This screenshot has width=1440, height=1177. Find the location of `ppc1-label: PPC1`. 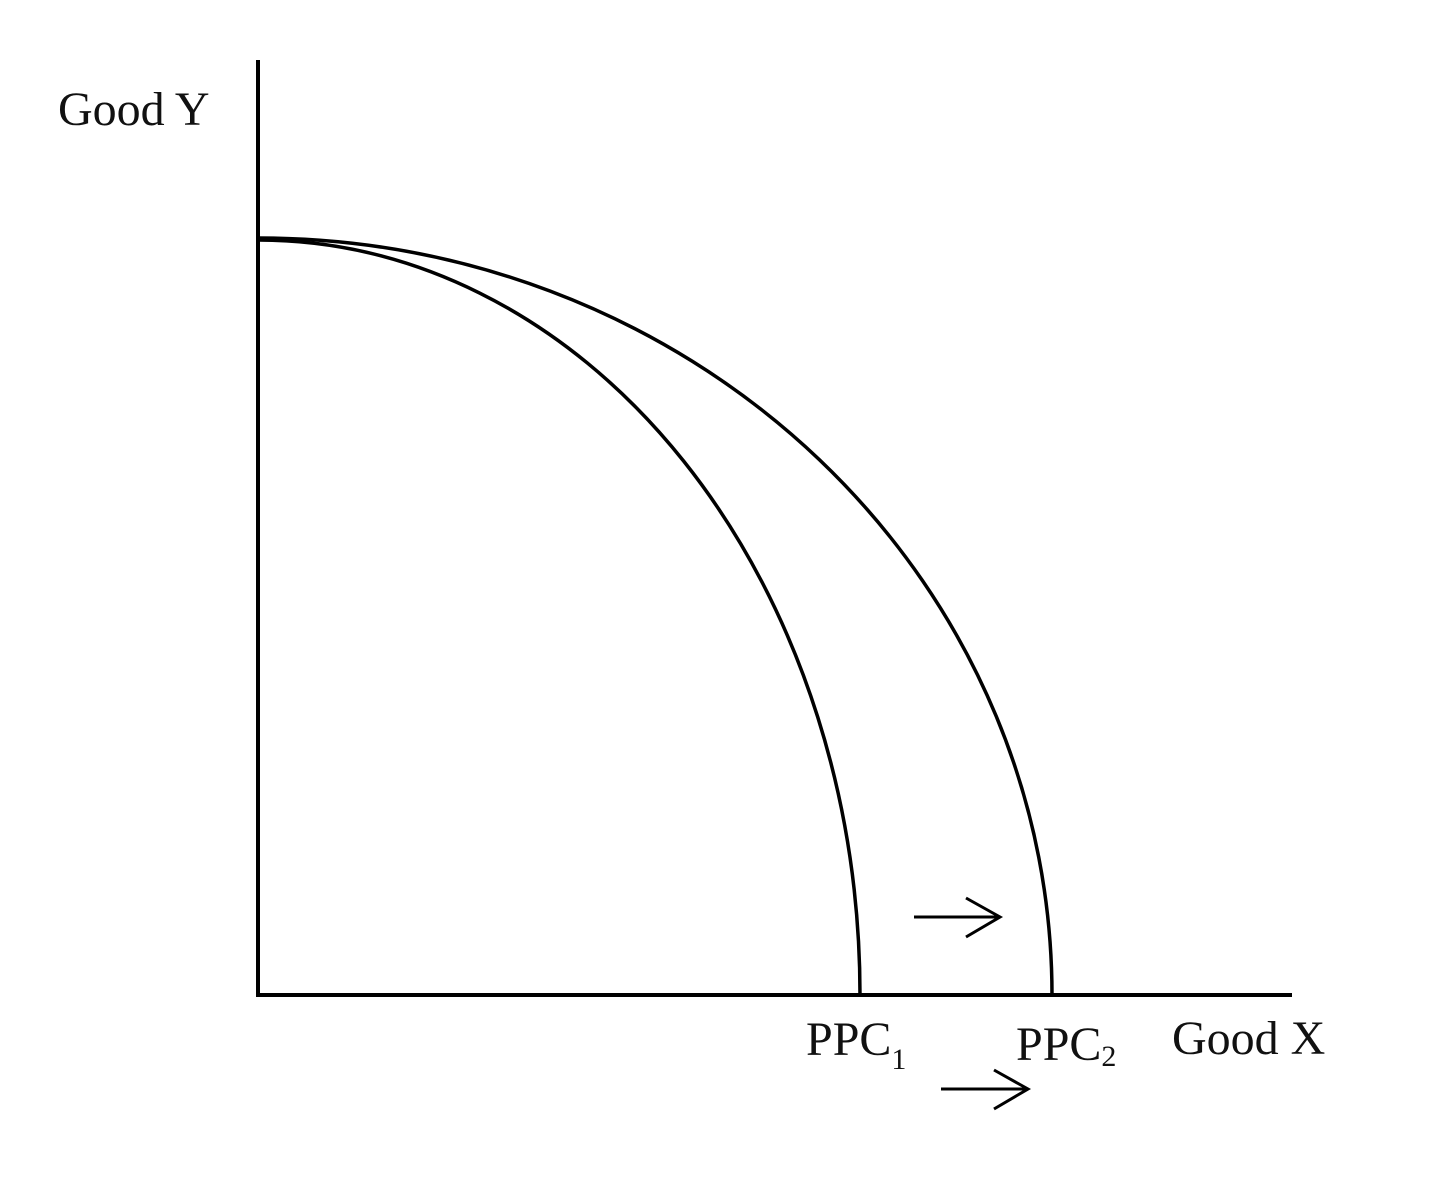

ppc1-label: PPC1 is located at coordinates (856, 1044).